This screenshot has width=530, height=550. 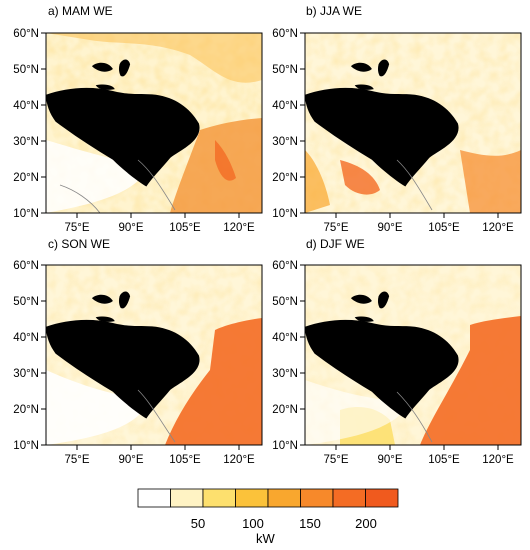 I want to click on lat-labels-a: 60°N 50°N 40°N 30°N 20°N 10°N, so click(x=26, y=124).